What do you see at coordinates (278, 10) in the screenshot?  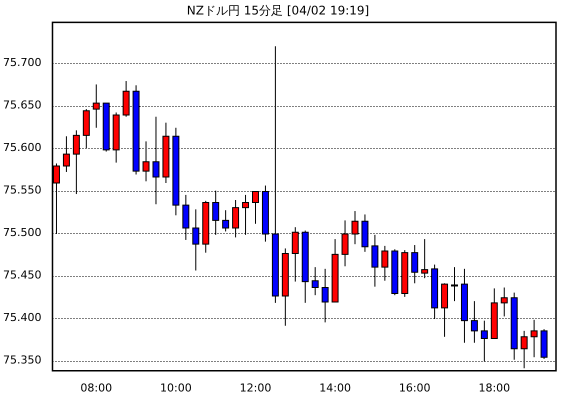 I see `chart-title: NZドル円 15分足 [04/02 19:19]` at bounding box center [278, 10].